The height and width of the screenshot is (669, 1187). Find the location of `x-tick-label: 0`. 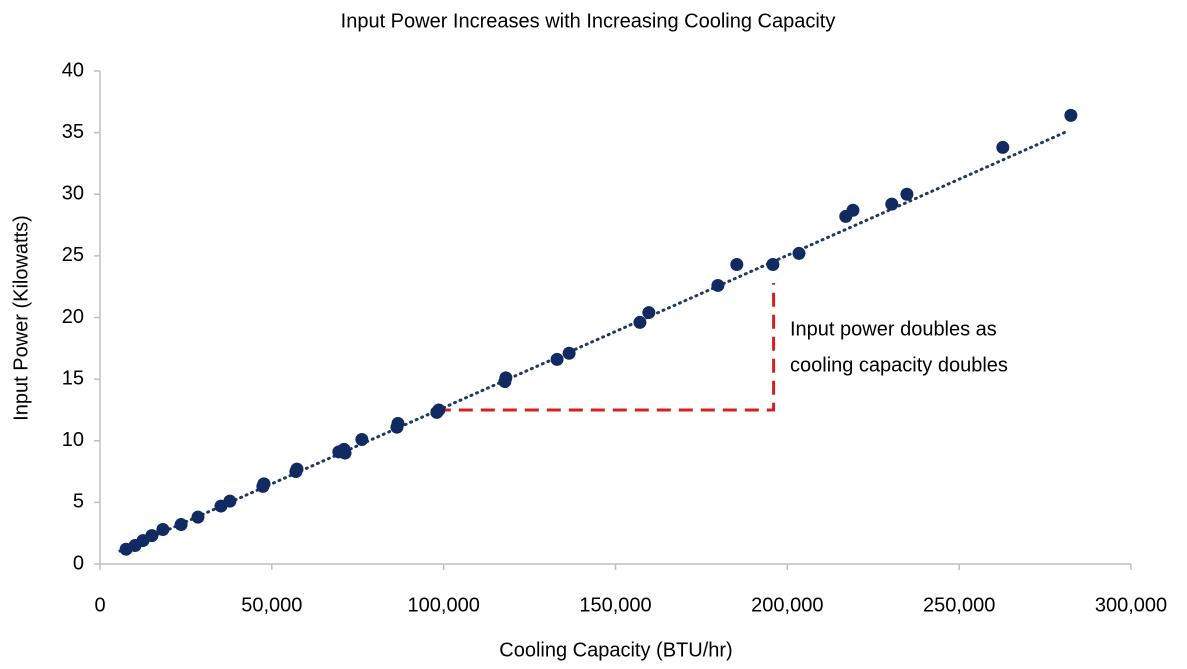

x-tick-label: 0 is located at coordinates (99, 605).